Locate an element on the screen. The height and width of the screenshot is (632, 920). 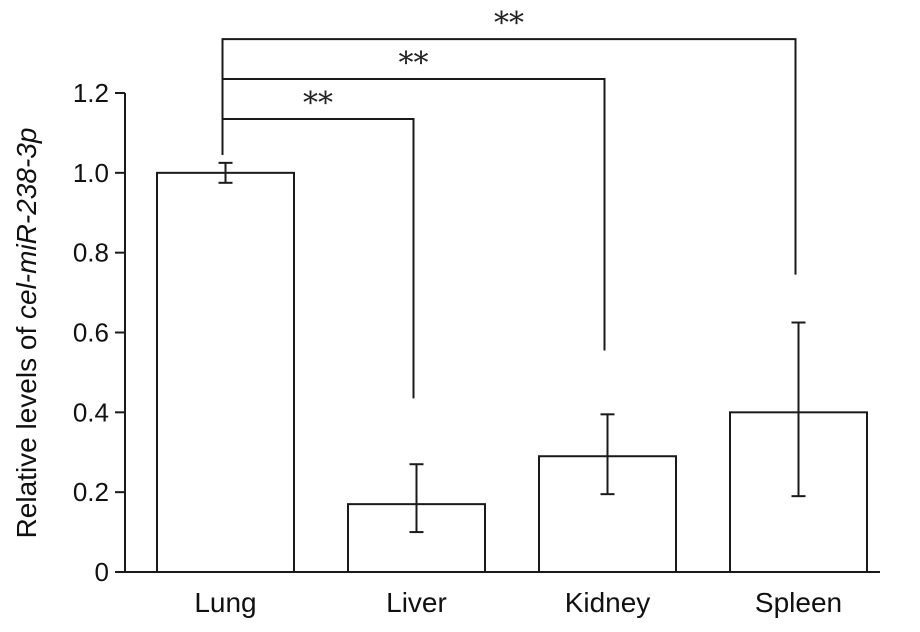
y-tick-label: 0.6 is located at coordinates (91, 333).